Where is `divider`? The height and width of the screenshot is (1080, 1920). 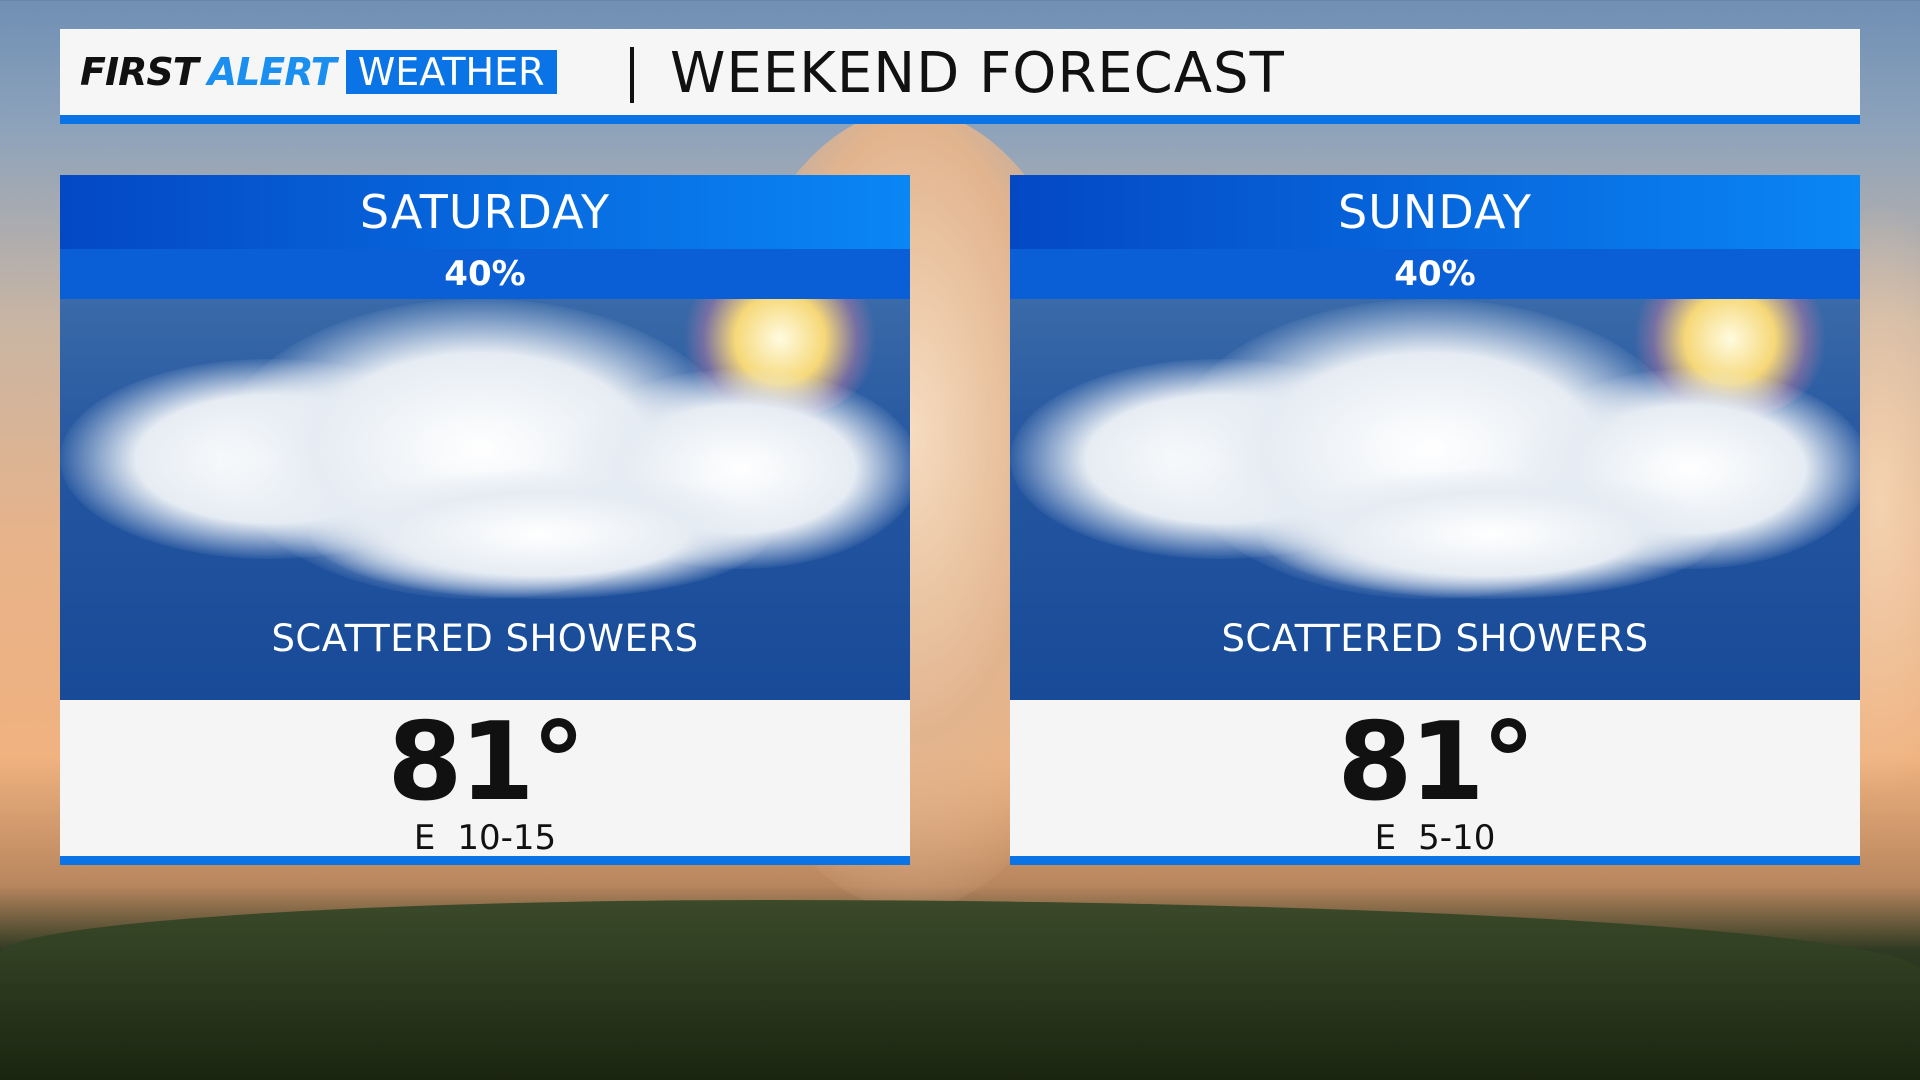 divider is located at coordinates (632, 75).